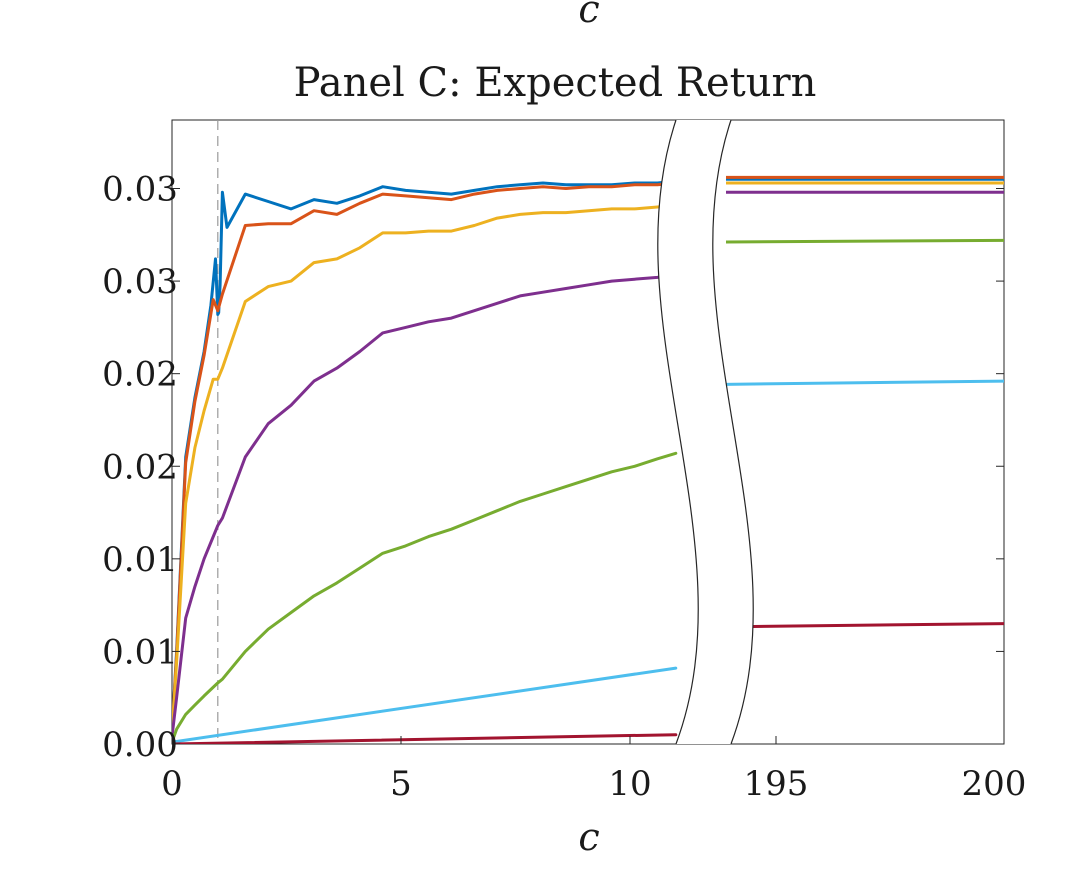  I want to click on axis-break-mask, so click(705, 432).